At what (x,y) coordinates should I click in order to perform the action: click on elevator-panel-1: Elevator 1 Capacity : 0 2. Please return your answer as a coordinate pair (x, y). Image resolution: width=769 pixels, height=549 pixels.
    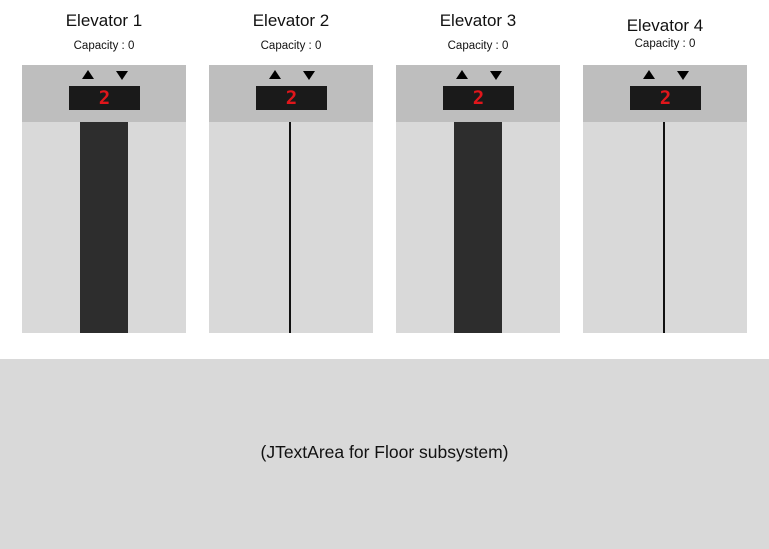
    Looking at the image, I should click on (104, 166).